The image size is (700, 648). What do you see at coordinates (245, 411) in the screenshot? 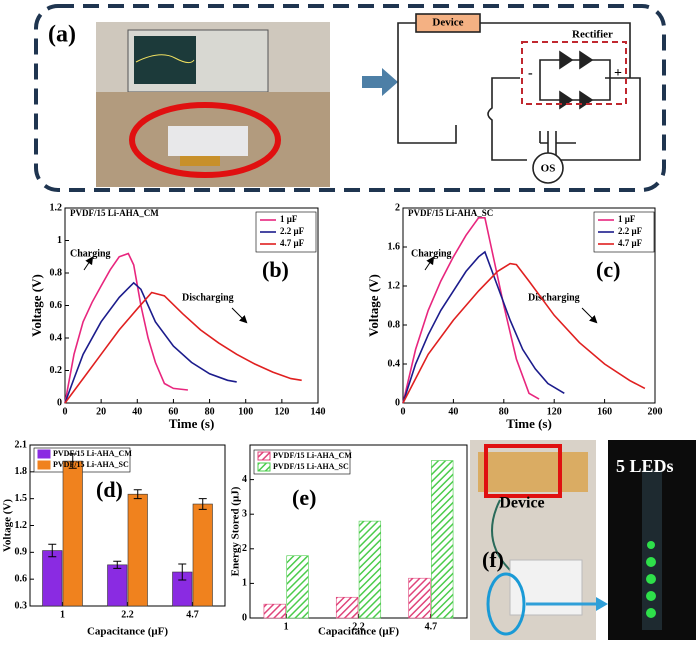
I see `x-tick-label: 100` at bounding box center [245, 411].